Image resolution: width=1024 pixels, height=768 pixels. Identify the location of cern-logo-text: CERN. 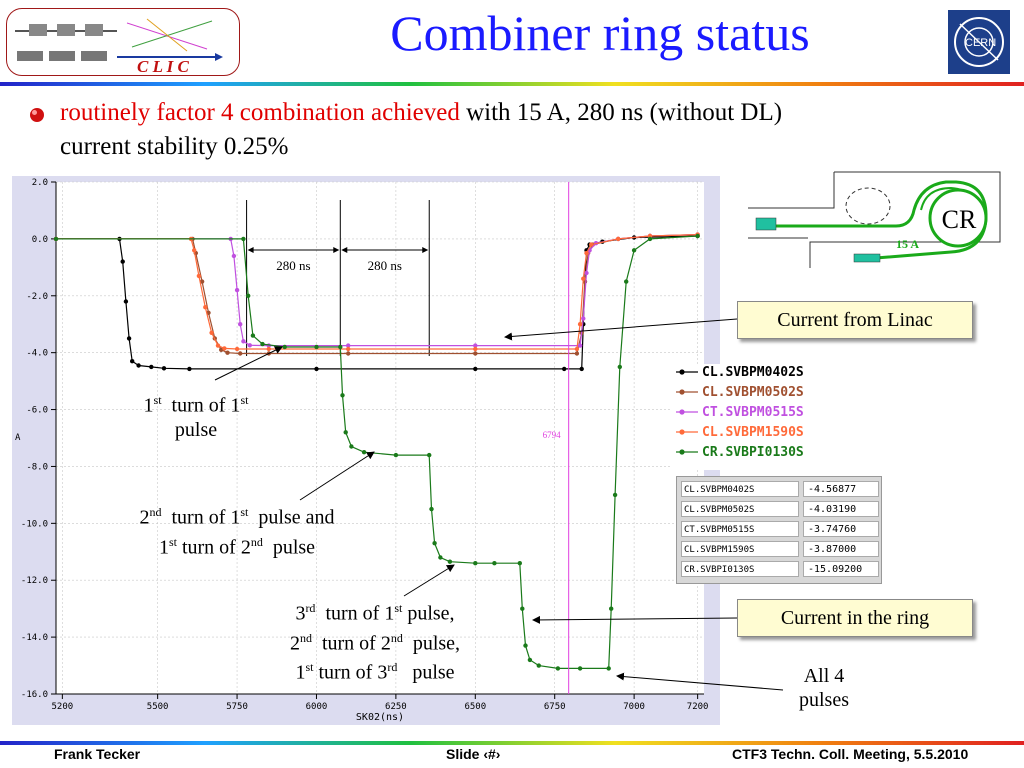
(980, 43).